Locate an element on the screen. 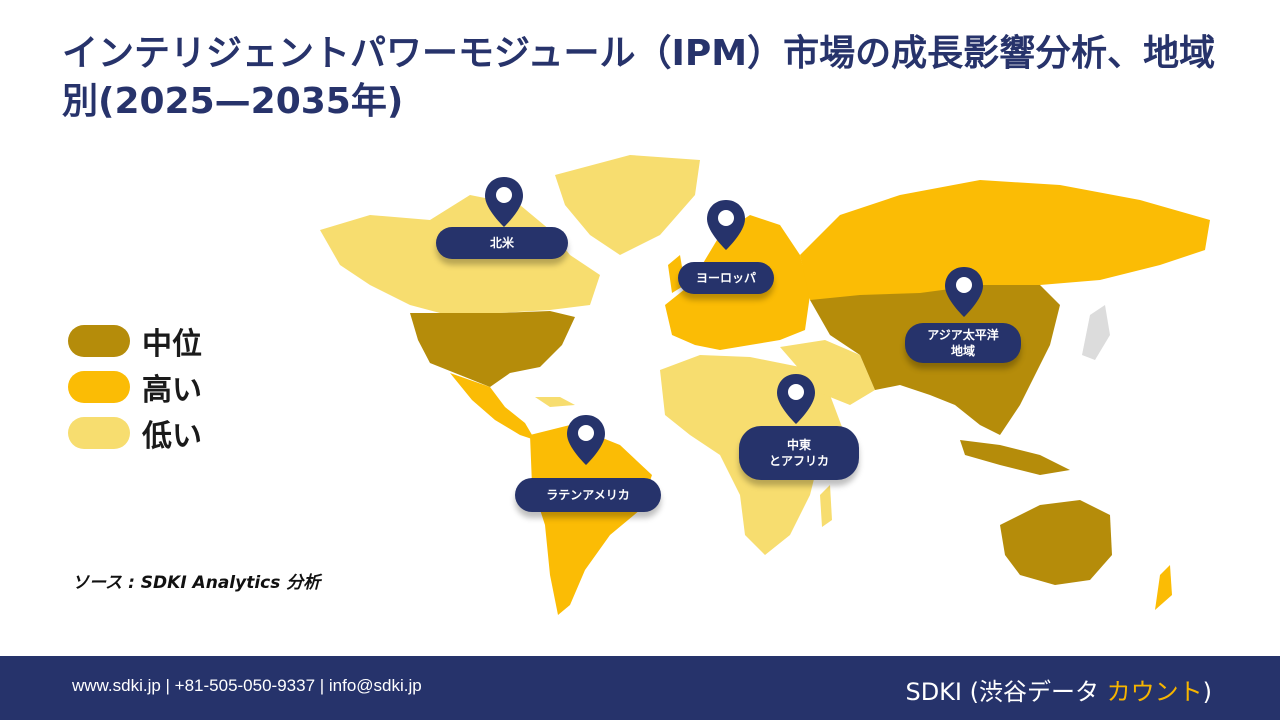 Image resolution: width=1280 pixels, height=720 pixels. japan-shape is located at coordinates (1096, 332).